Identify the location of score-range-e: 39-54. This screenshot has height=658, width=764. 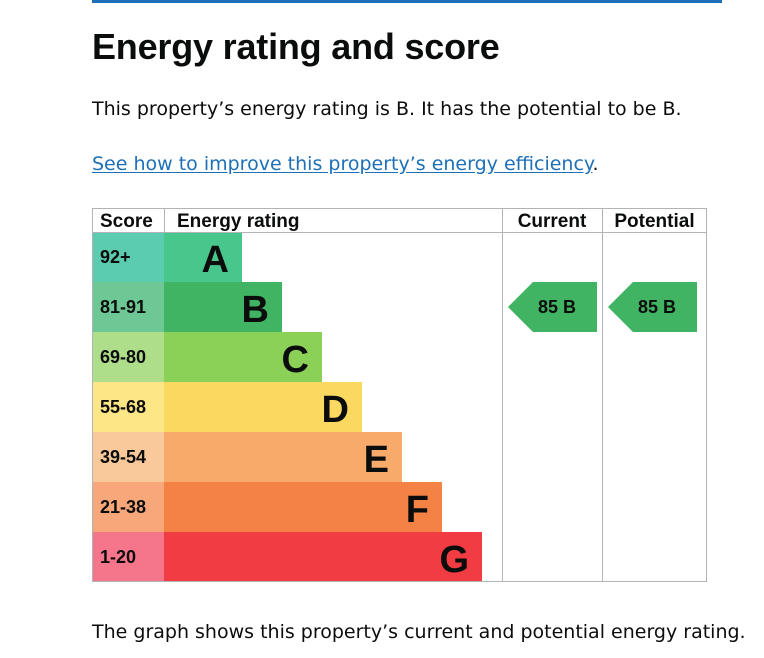
(123, 457).